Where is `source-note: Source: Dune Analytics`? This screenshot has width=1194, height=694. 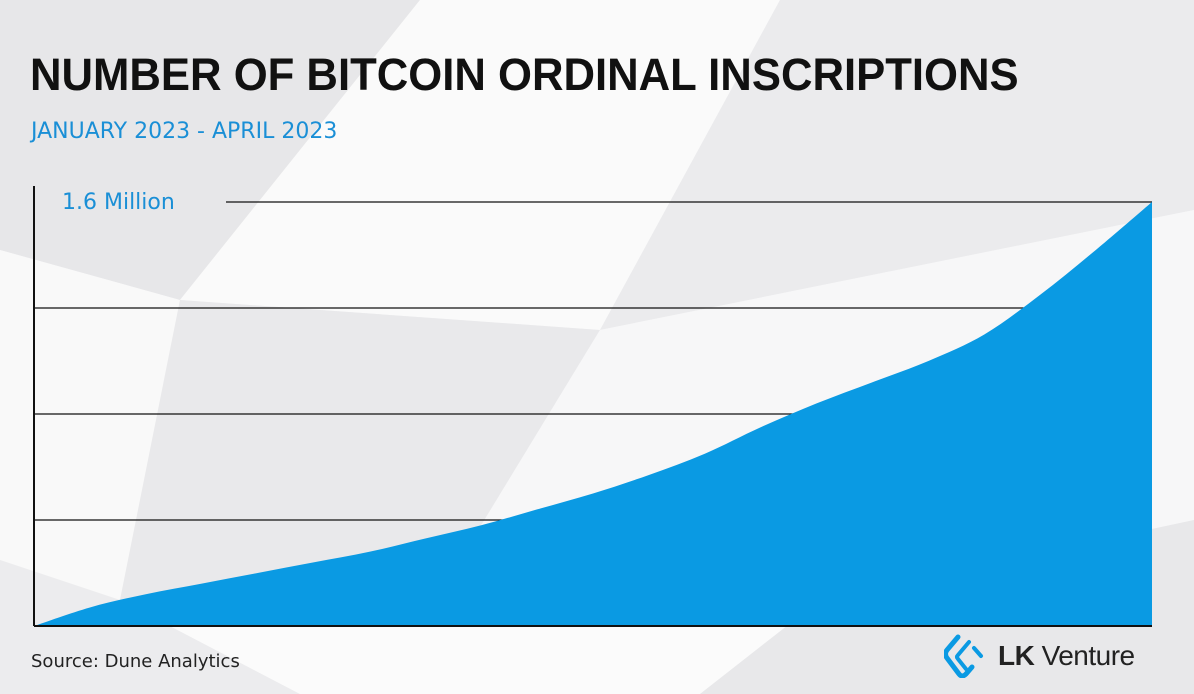
source-note: Source: Dune Analytics is located at coordinates (135, 661).